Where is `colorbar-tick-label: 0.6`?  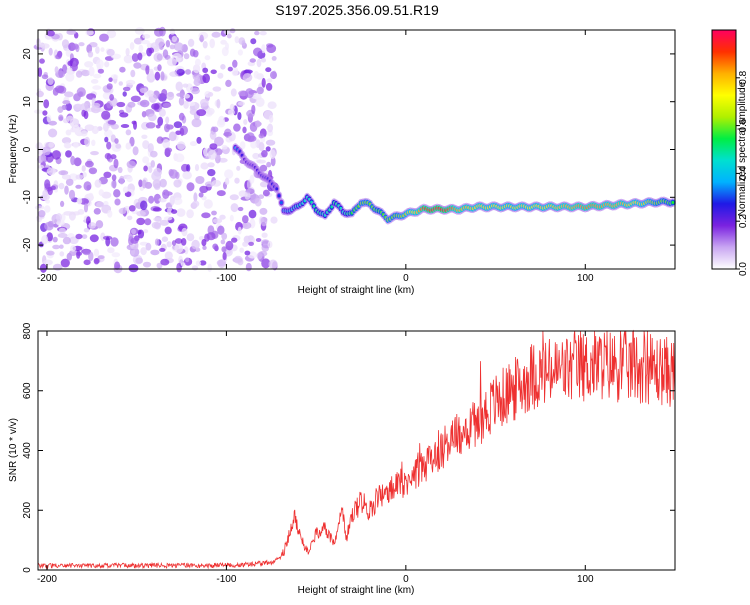 colorbar-tick-label: 0.6 is located at coordinates (743, 125).